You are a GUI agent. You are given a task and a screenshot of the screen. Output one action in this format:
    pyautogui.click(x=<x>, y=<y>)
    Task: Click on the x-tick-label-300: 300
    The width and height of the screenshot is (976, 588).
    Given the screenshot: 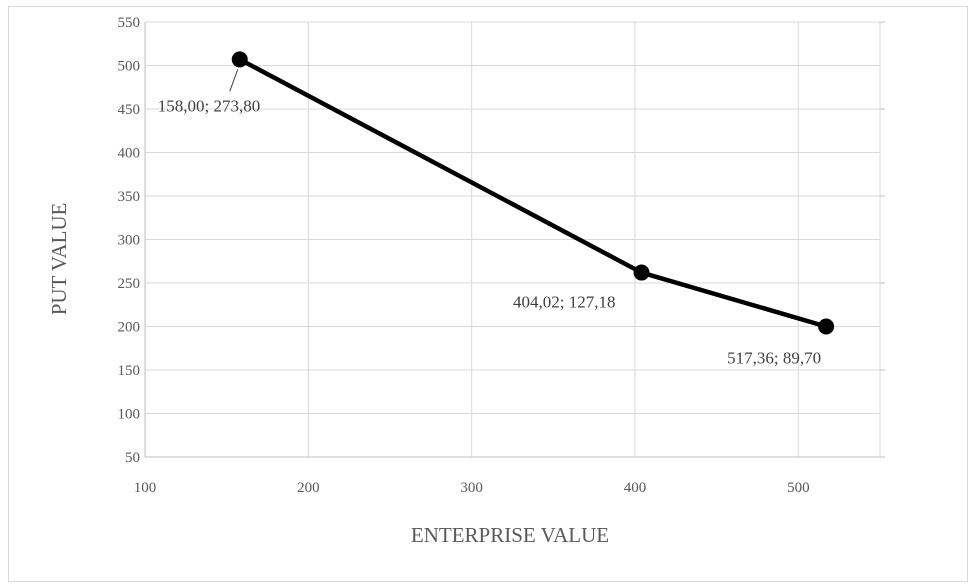 What is the action you would take?
    pyautogui.click(x=471, y=488)
    